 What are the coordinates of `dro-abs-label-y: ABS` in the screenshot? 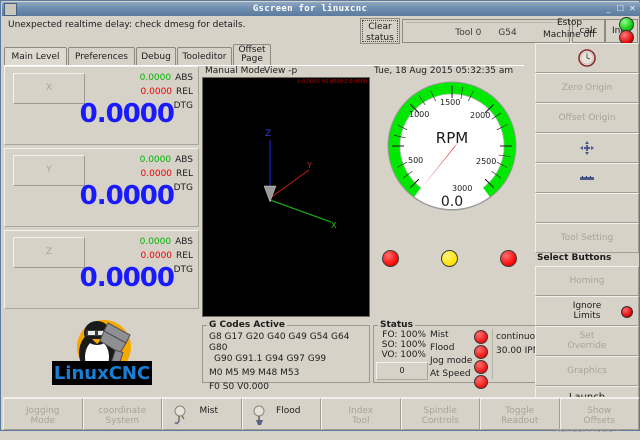 It's located at (184, 160).